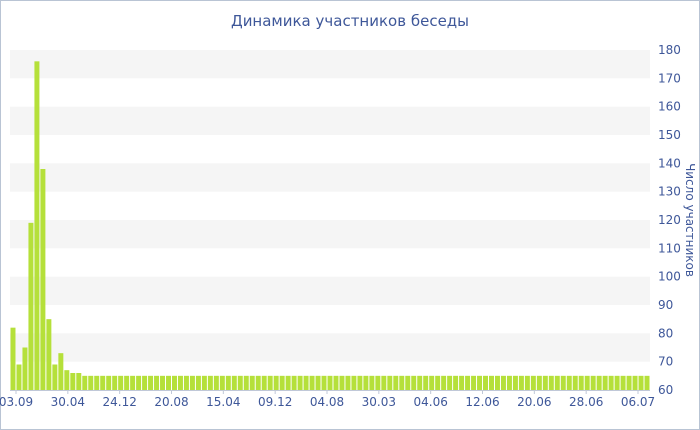 This screenshot has width=700, height=430. Describe the element at coordinates (669, 192) in the screenshot. I see `y-tick-label: 130` at that location.